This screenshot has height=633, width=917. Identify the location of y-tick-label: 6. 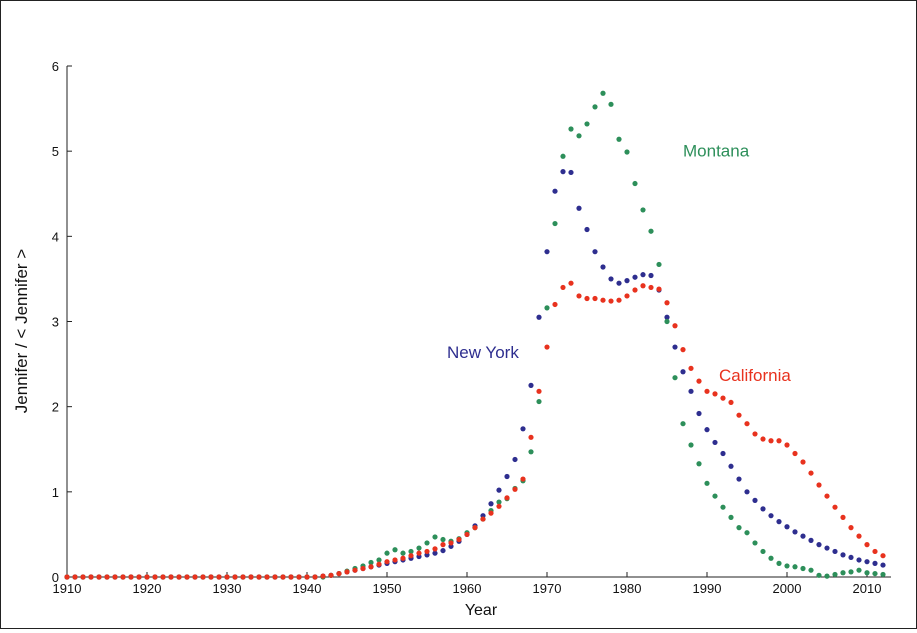
(55, 66).